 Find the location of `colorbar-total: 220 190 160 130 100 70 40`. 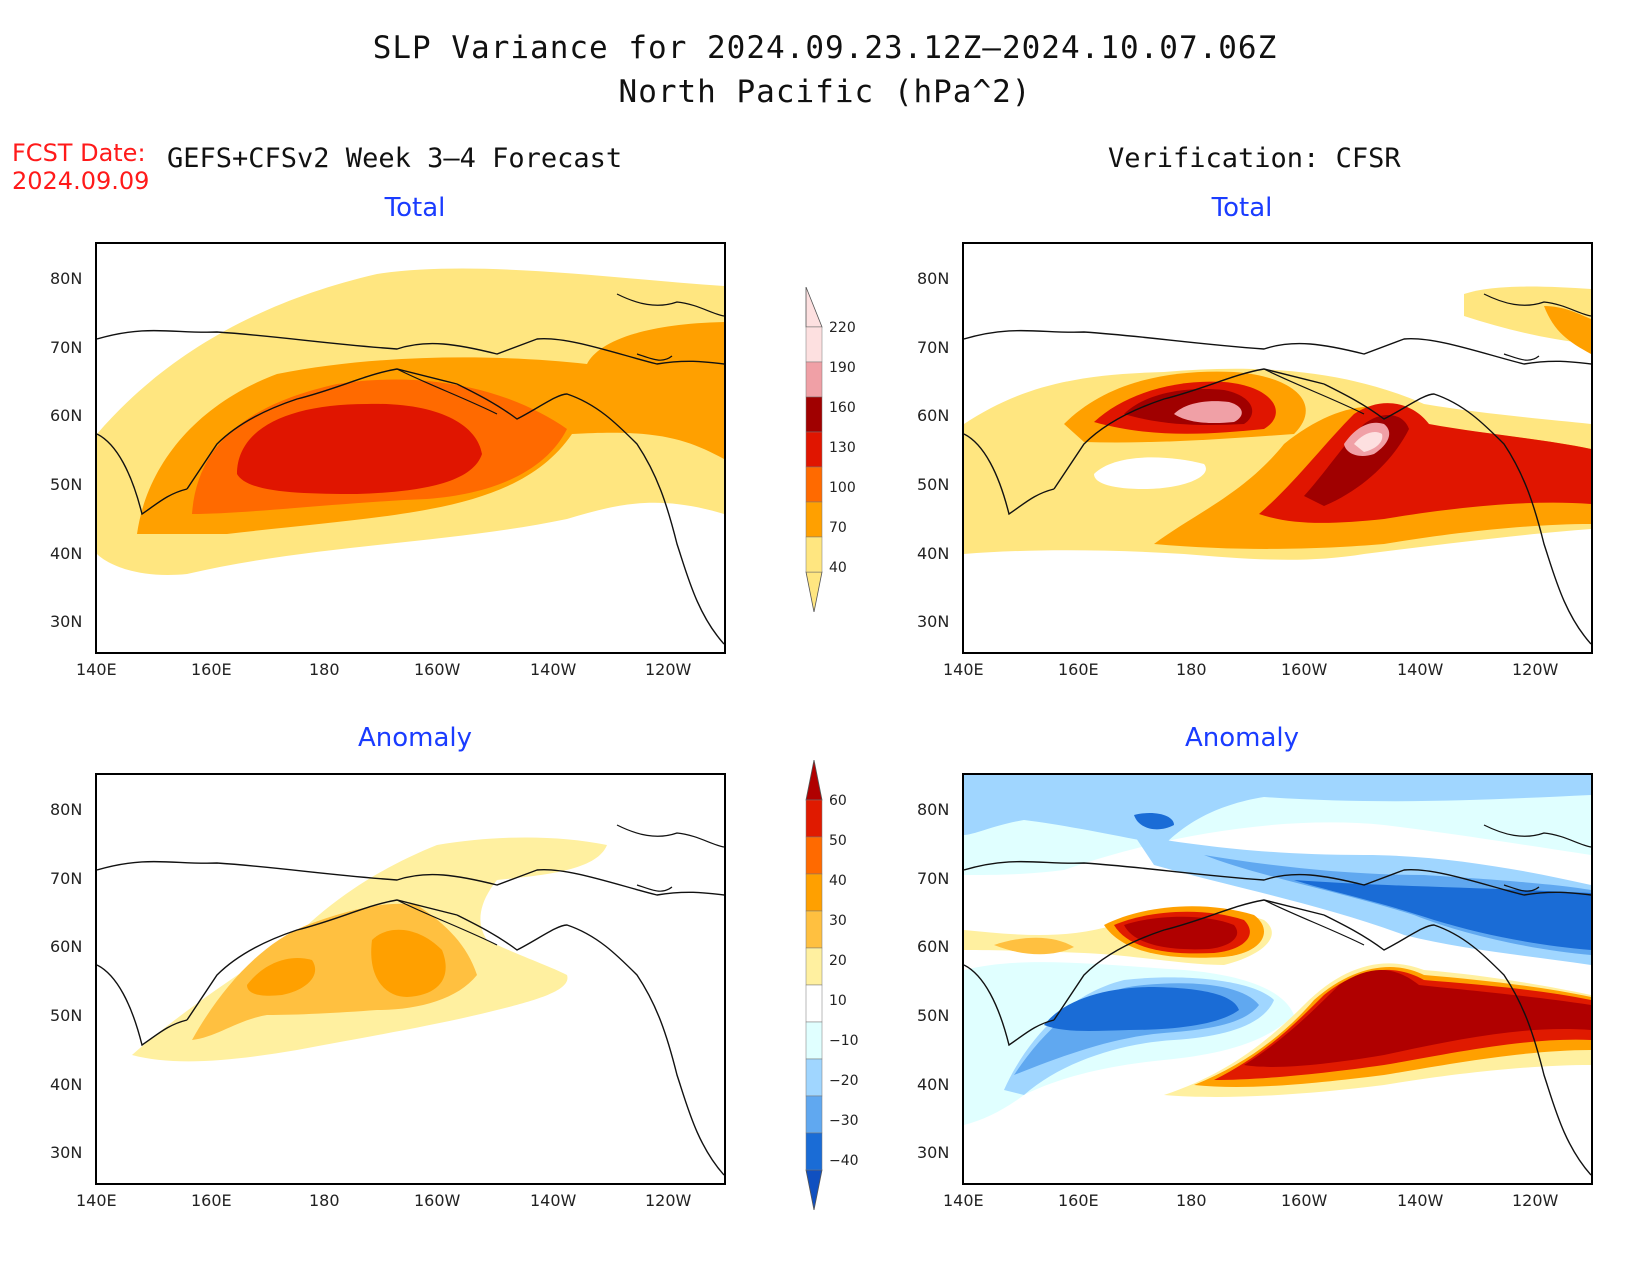

colorbar-total: 220 190 160 130 100 70 40 is located at coordinates (835, 449).